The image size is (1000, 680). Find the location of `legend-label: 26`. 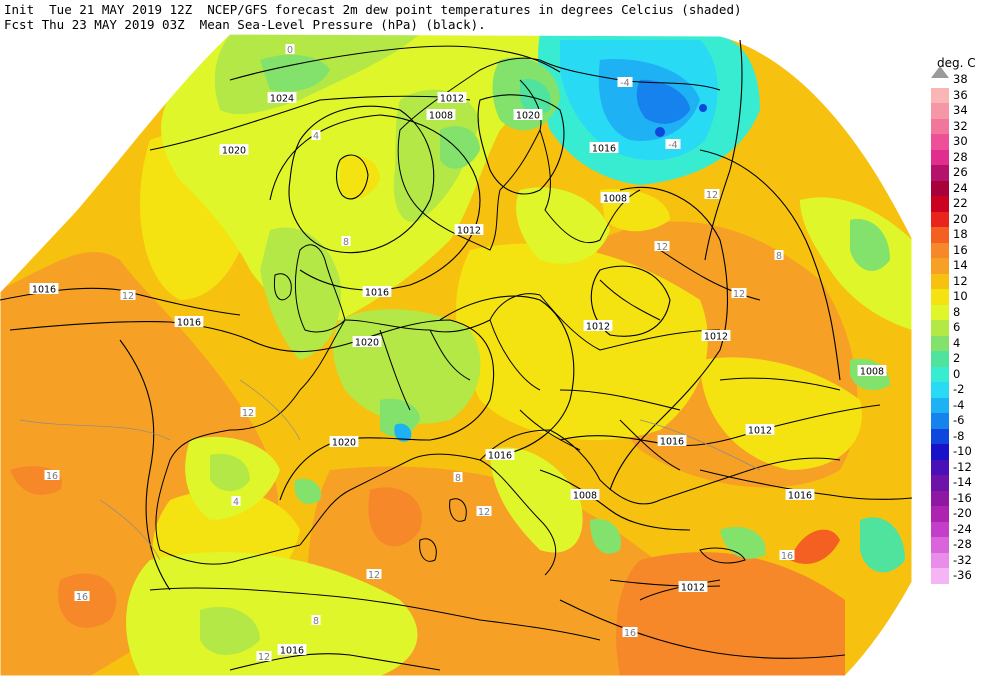

legend-label: 26 is located at coordinates (960, 172).